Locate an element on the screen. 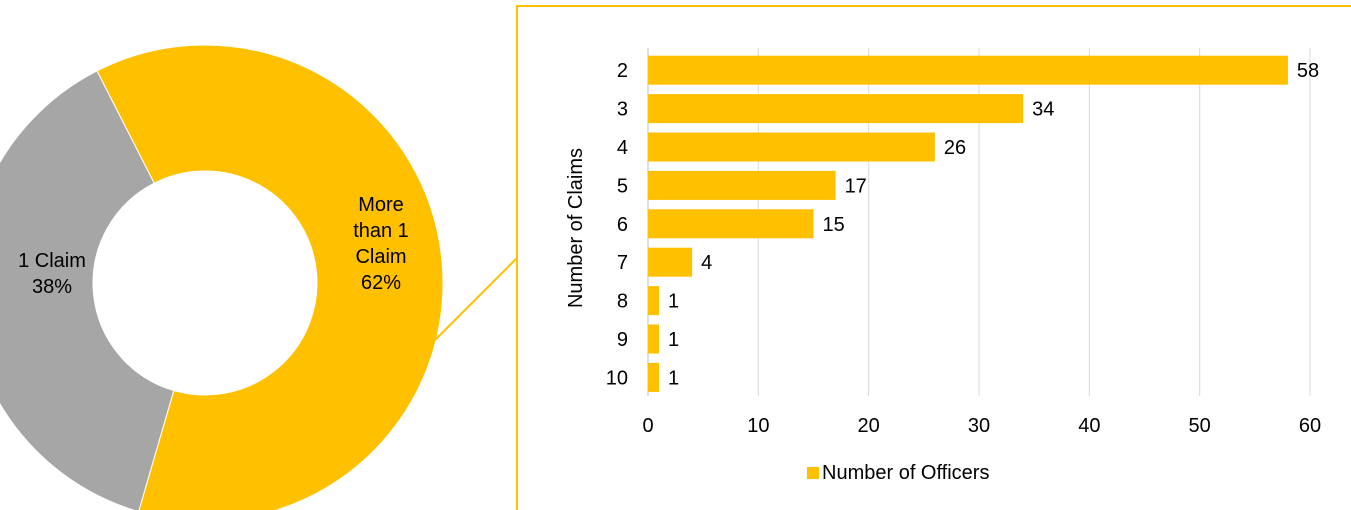 The image size is (1351, 510). category-tick-label: 5 is located at coordinates (622, 186).